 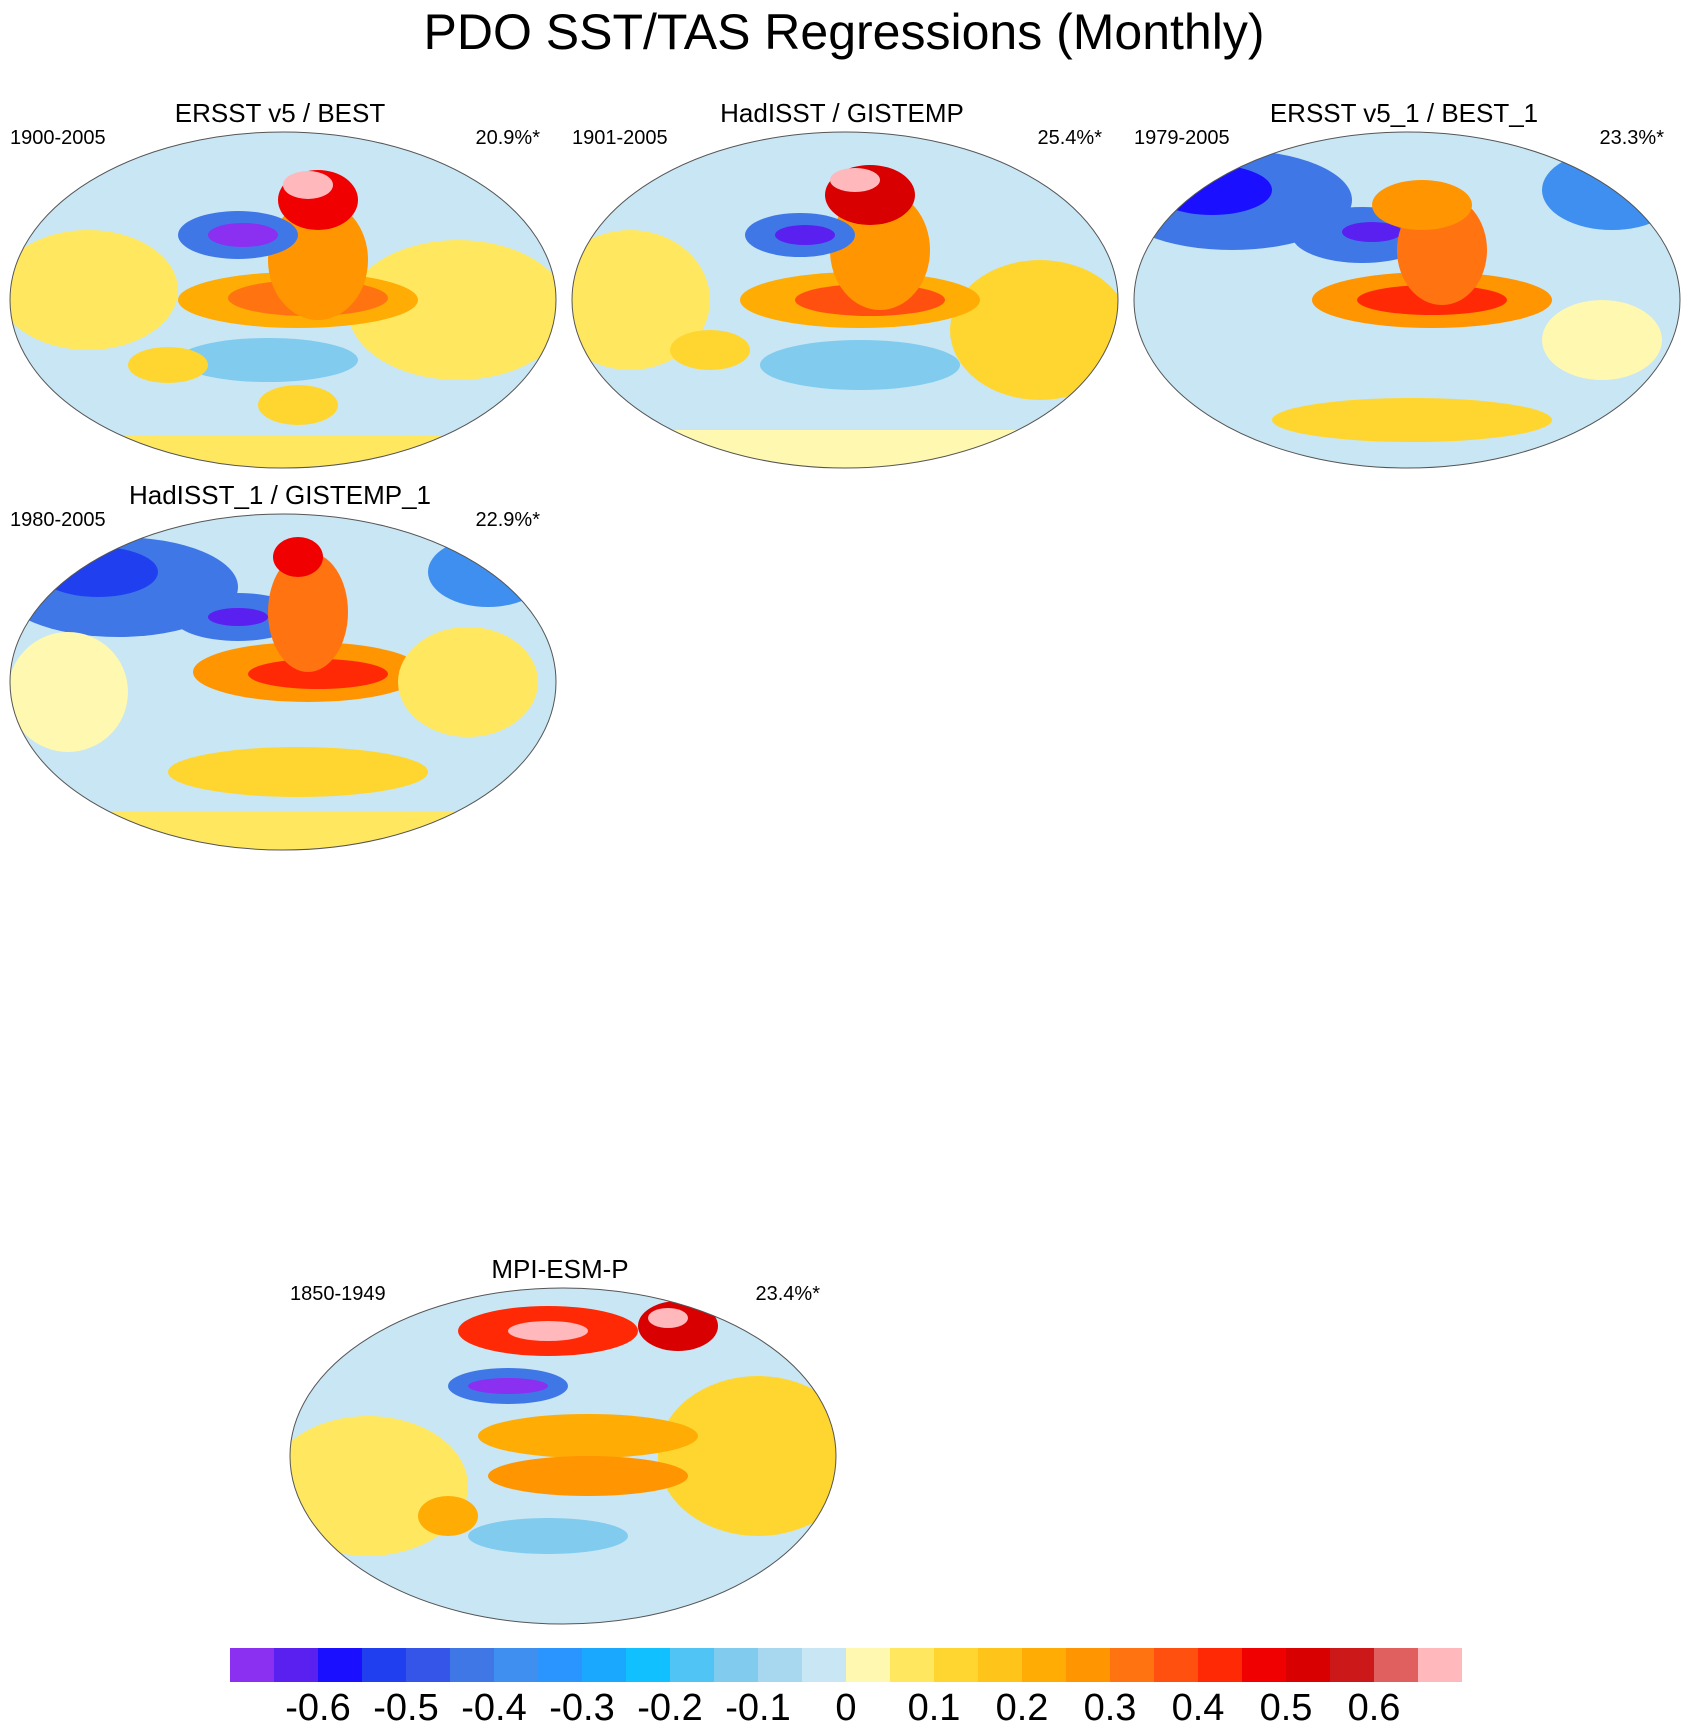 I want to click on panel-title: MPI-ESM-P, so click(x=560, y=1269).